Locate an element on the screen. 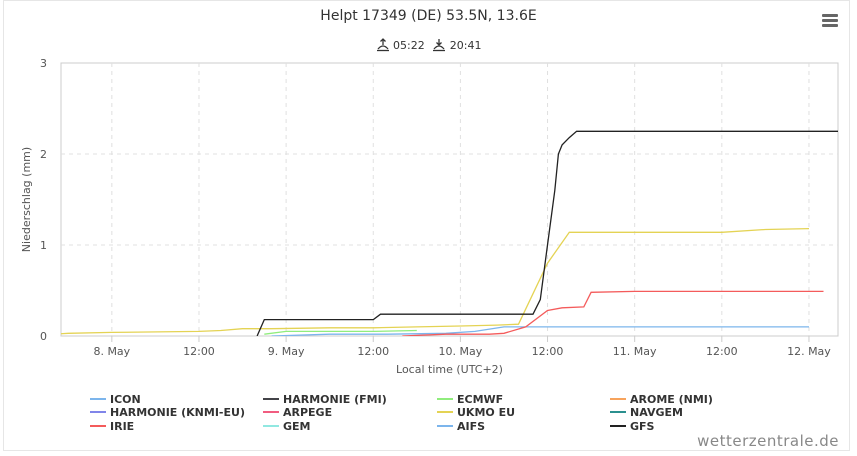  legend-label: GFS is located at coordinates (642, 426).